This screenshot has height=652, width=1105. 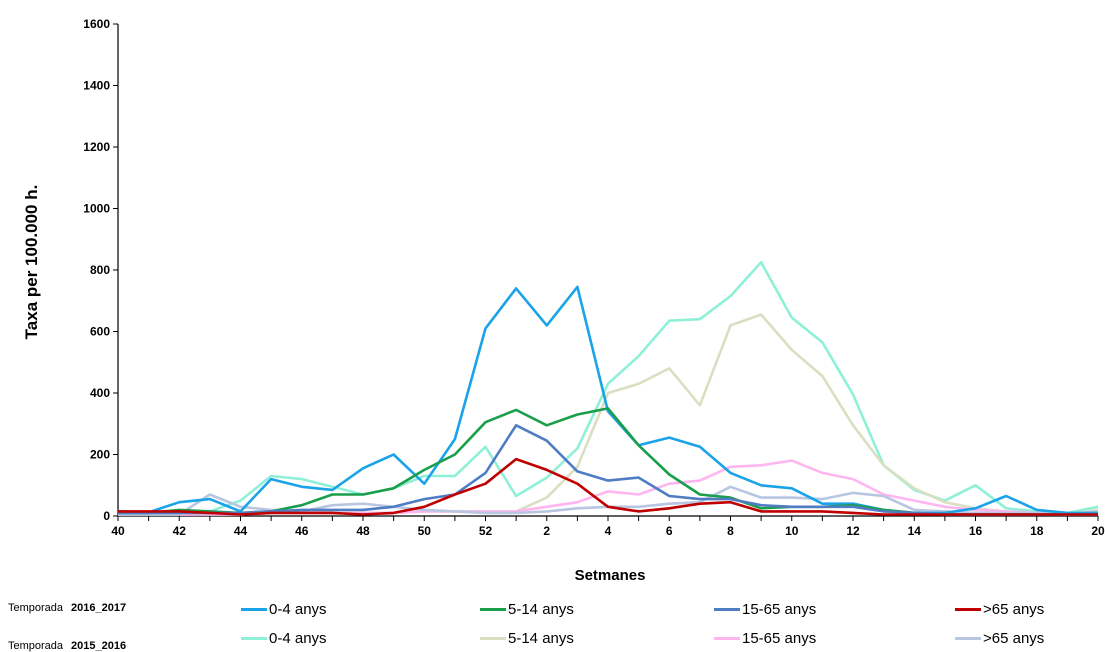 I want to click on y-tick-label: 1000, so click(x=96, y=209).